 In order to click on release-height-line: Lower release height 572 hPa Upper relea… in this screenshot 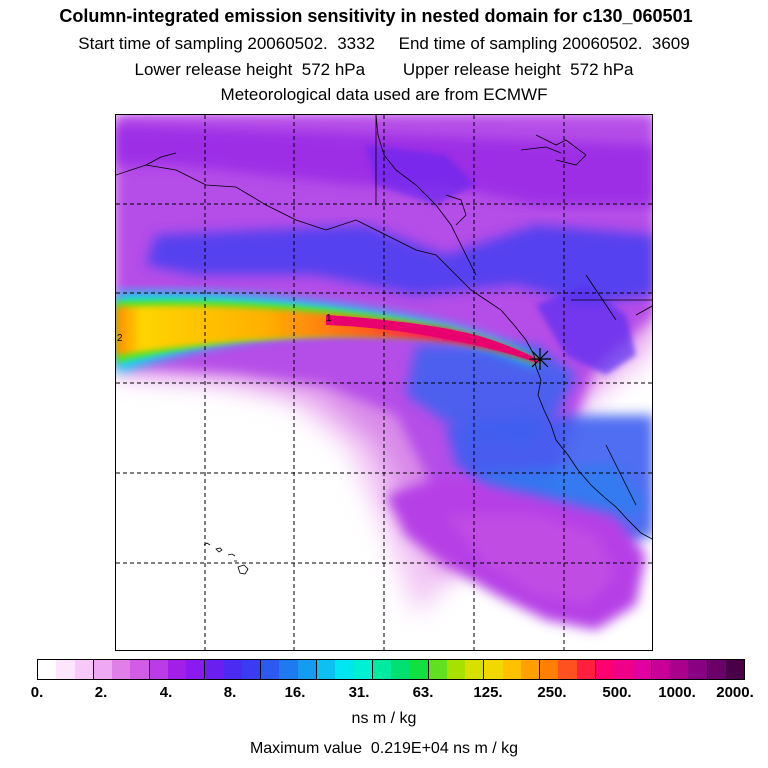, I will do `click(384, 69)`.